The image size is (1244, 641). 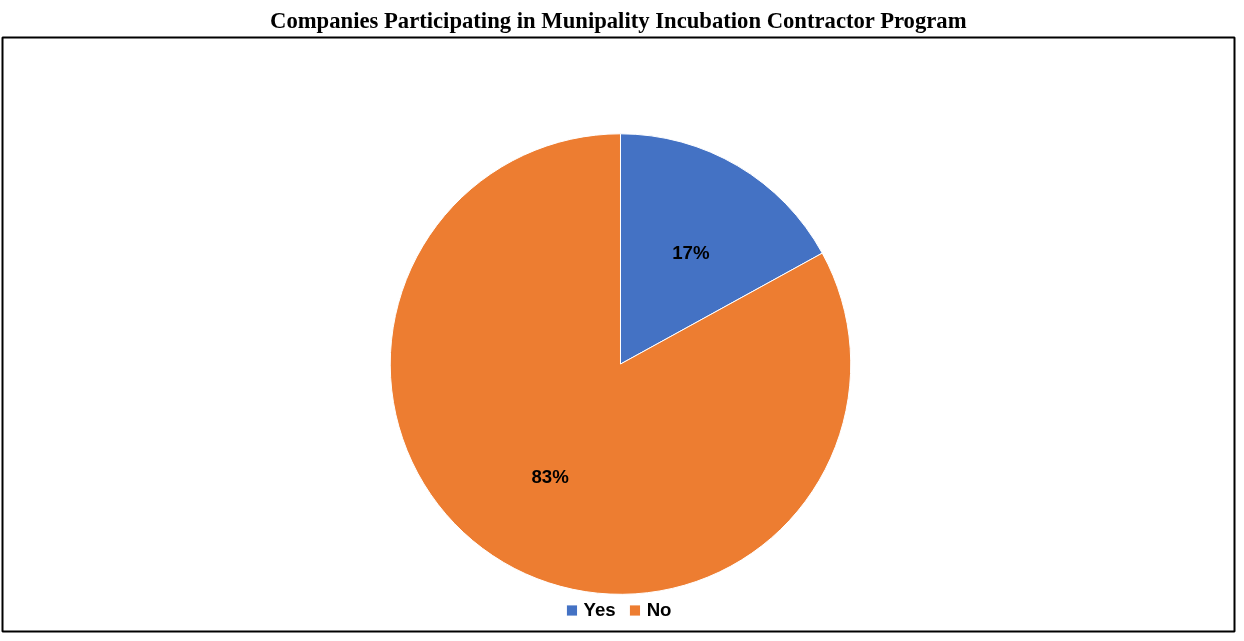 What do you see at coordinates (599, 610) in the screenshot?
I see `legend-label: Yes` at bounding box center [599, 610].